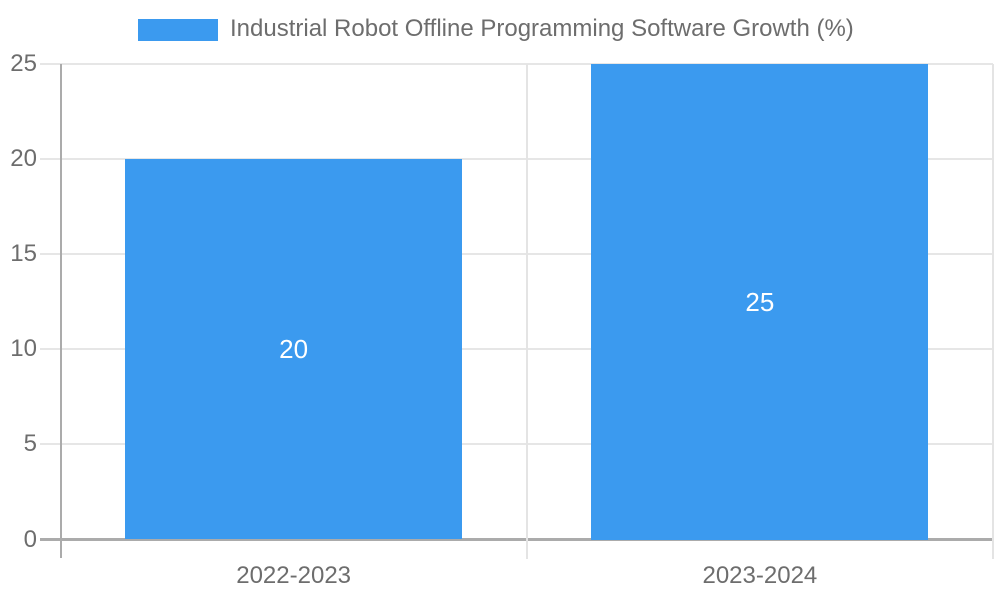  I want to click on y-axis-tick-label: 10, so click(23, 349).